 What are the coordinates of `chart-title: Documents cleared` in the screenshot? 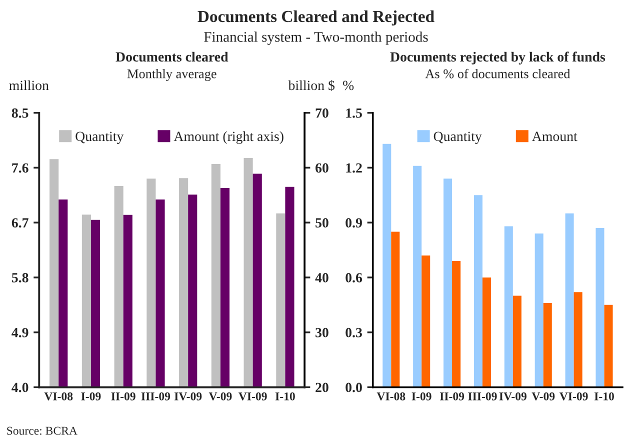 It's located at (172, 57).